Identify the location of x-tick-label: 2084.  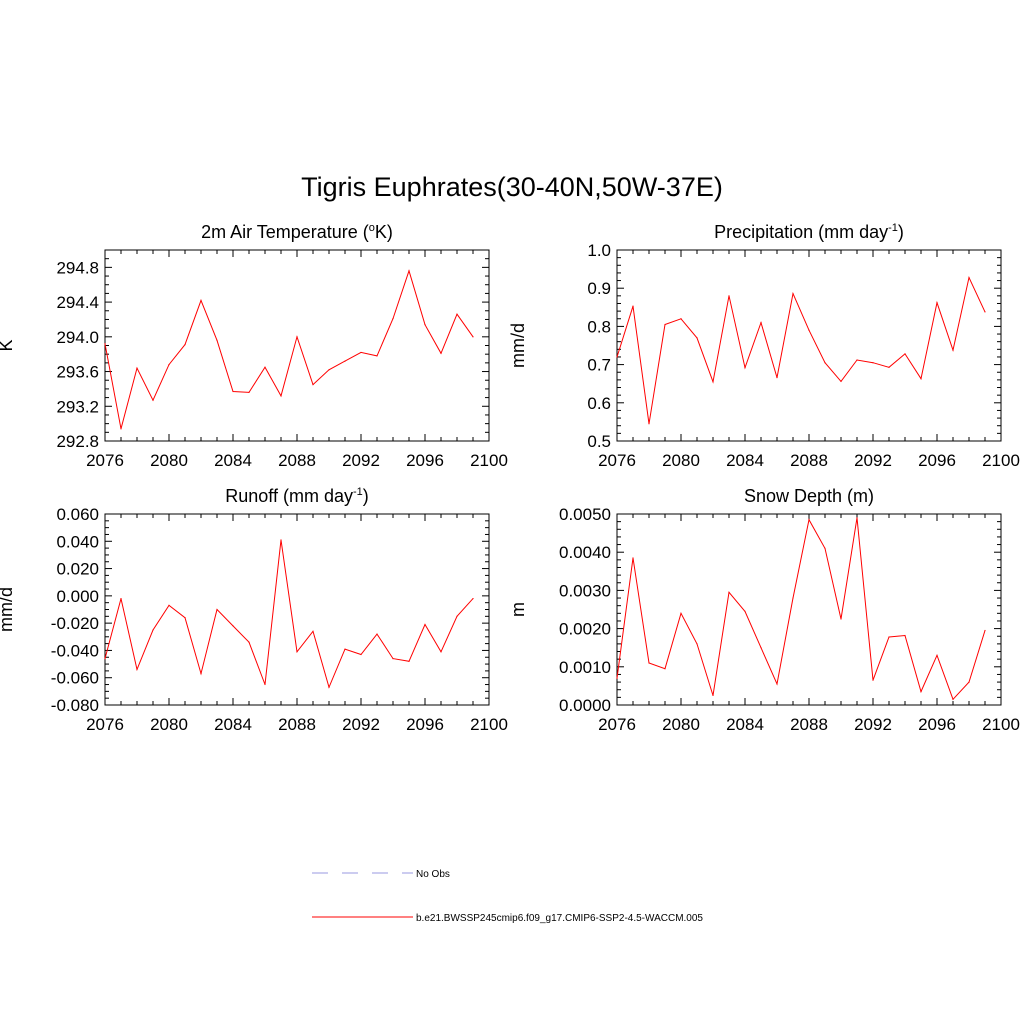
(233, 460).